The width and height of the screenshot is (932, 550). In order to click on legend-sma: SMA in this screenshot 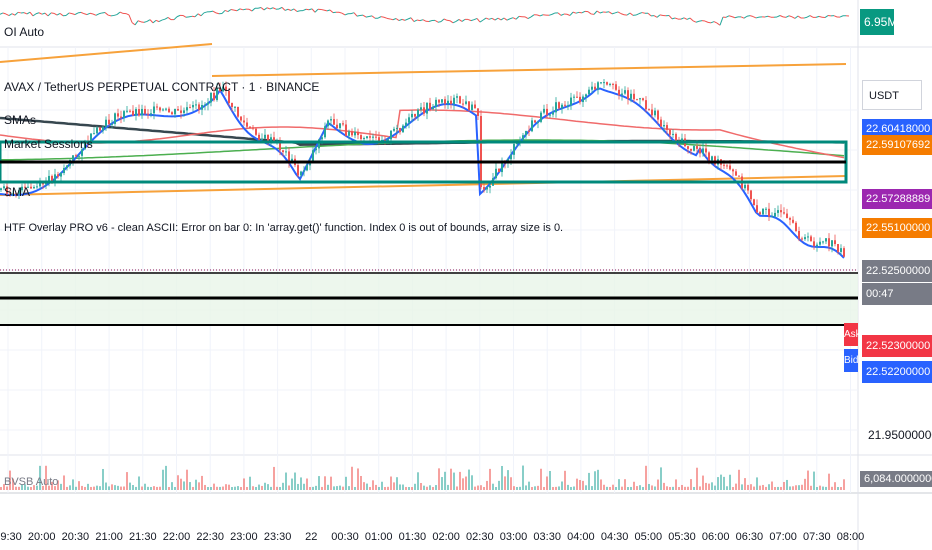, I will do `click(17, 192)`.